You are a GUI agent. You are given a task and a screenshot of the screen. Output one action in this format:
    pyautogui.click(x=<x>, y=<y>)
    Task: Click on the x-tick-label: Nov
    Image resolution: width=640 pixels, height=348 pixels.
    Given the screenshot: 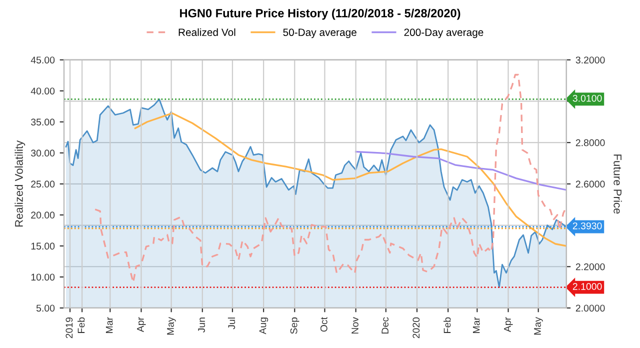 What is the action you would take?
    pyautogui.click(x=355, y=325)
    